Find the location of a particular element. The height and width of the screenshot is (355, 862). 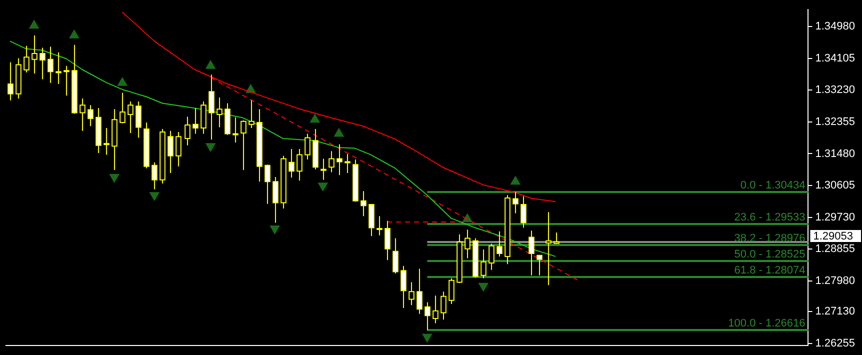

annotation: 100.0 - 1.26616 is located at coordinates (767, 324).